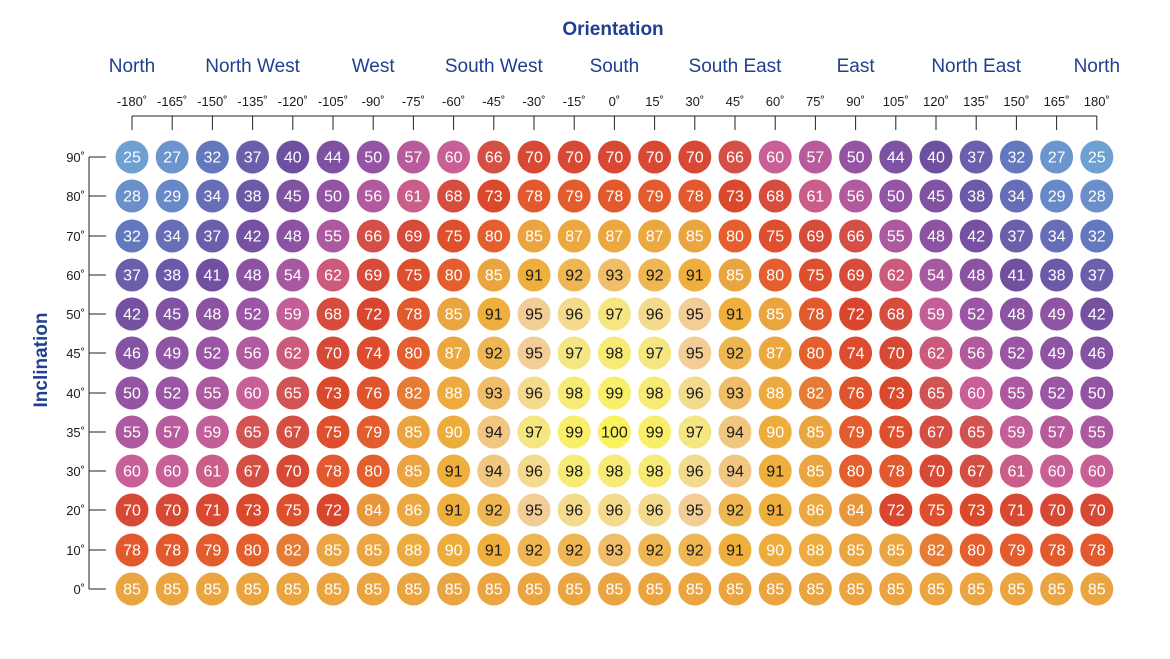 Image resolution: width=1170 pixels, height=659 pixels. I want to click on heatmap-cell-value: 67, so click(293, 433).